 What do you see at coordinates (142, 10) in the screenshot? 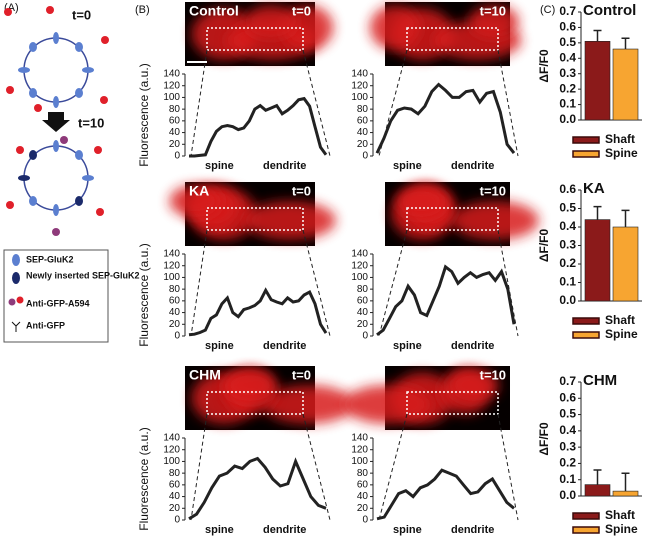
I see `panel-label: (B)` at bounding box center [142, 10].